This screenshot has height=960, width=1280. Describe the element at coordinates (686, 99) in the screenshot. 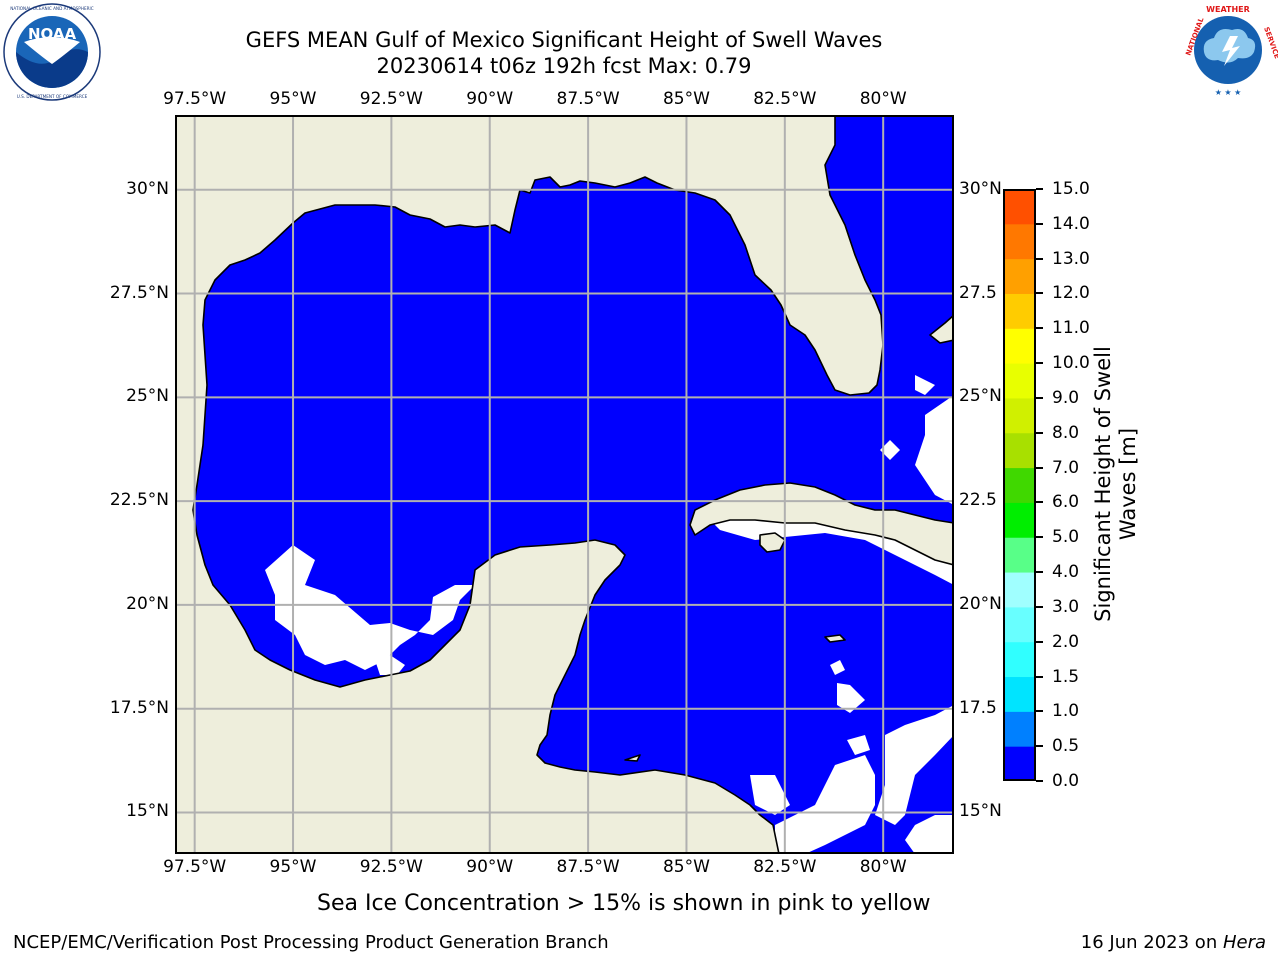

I see `lon-label-top: 85°W` at that location.